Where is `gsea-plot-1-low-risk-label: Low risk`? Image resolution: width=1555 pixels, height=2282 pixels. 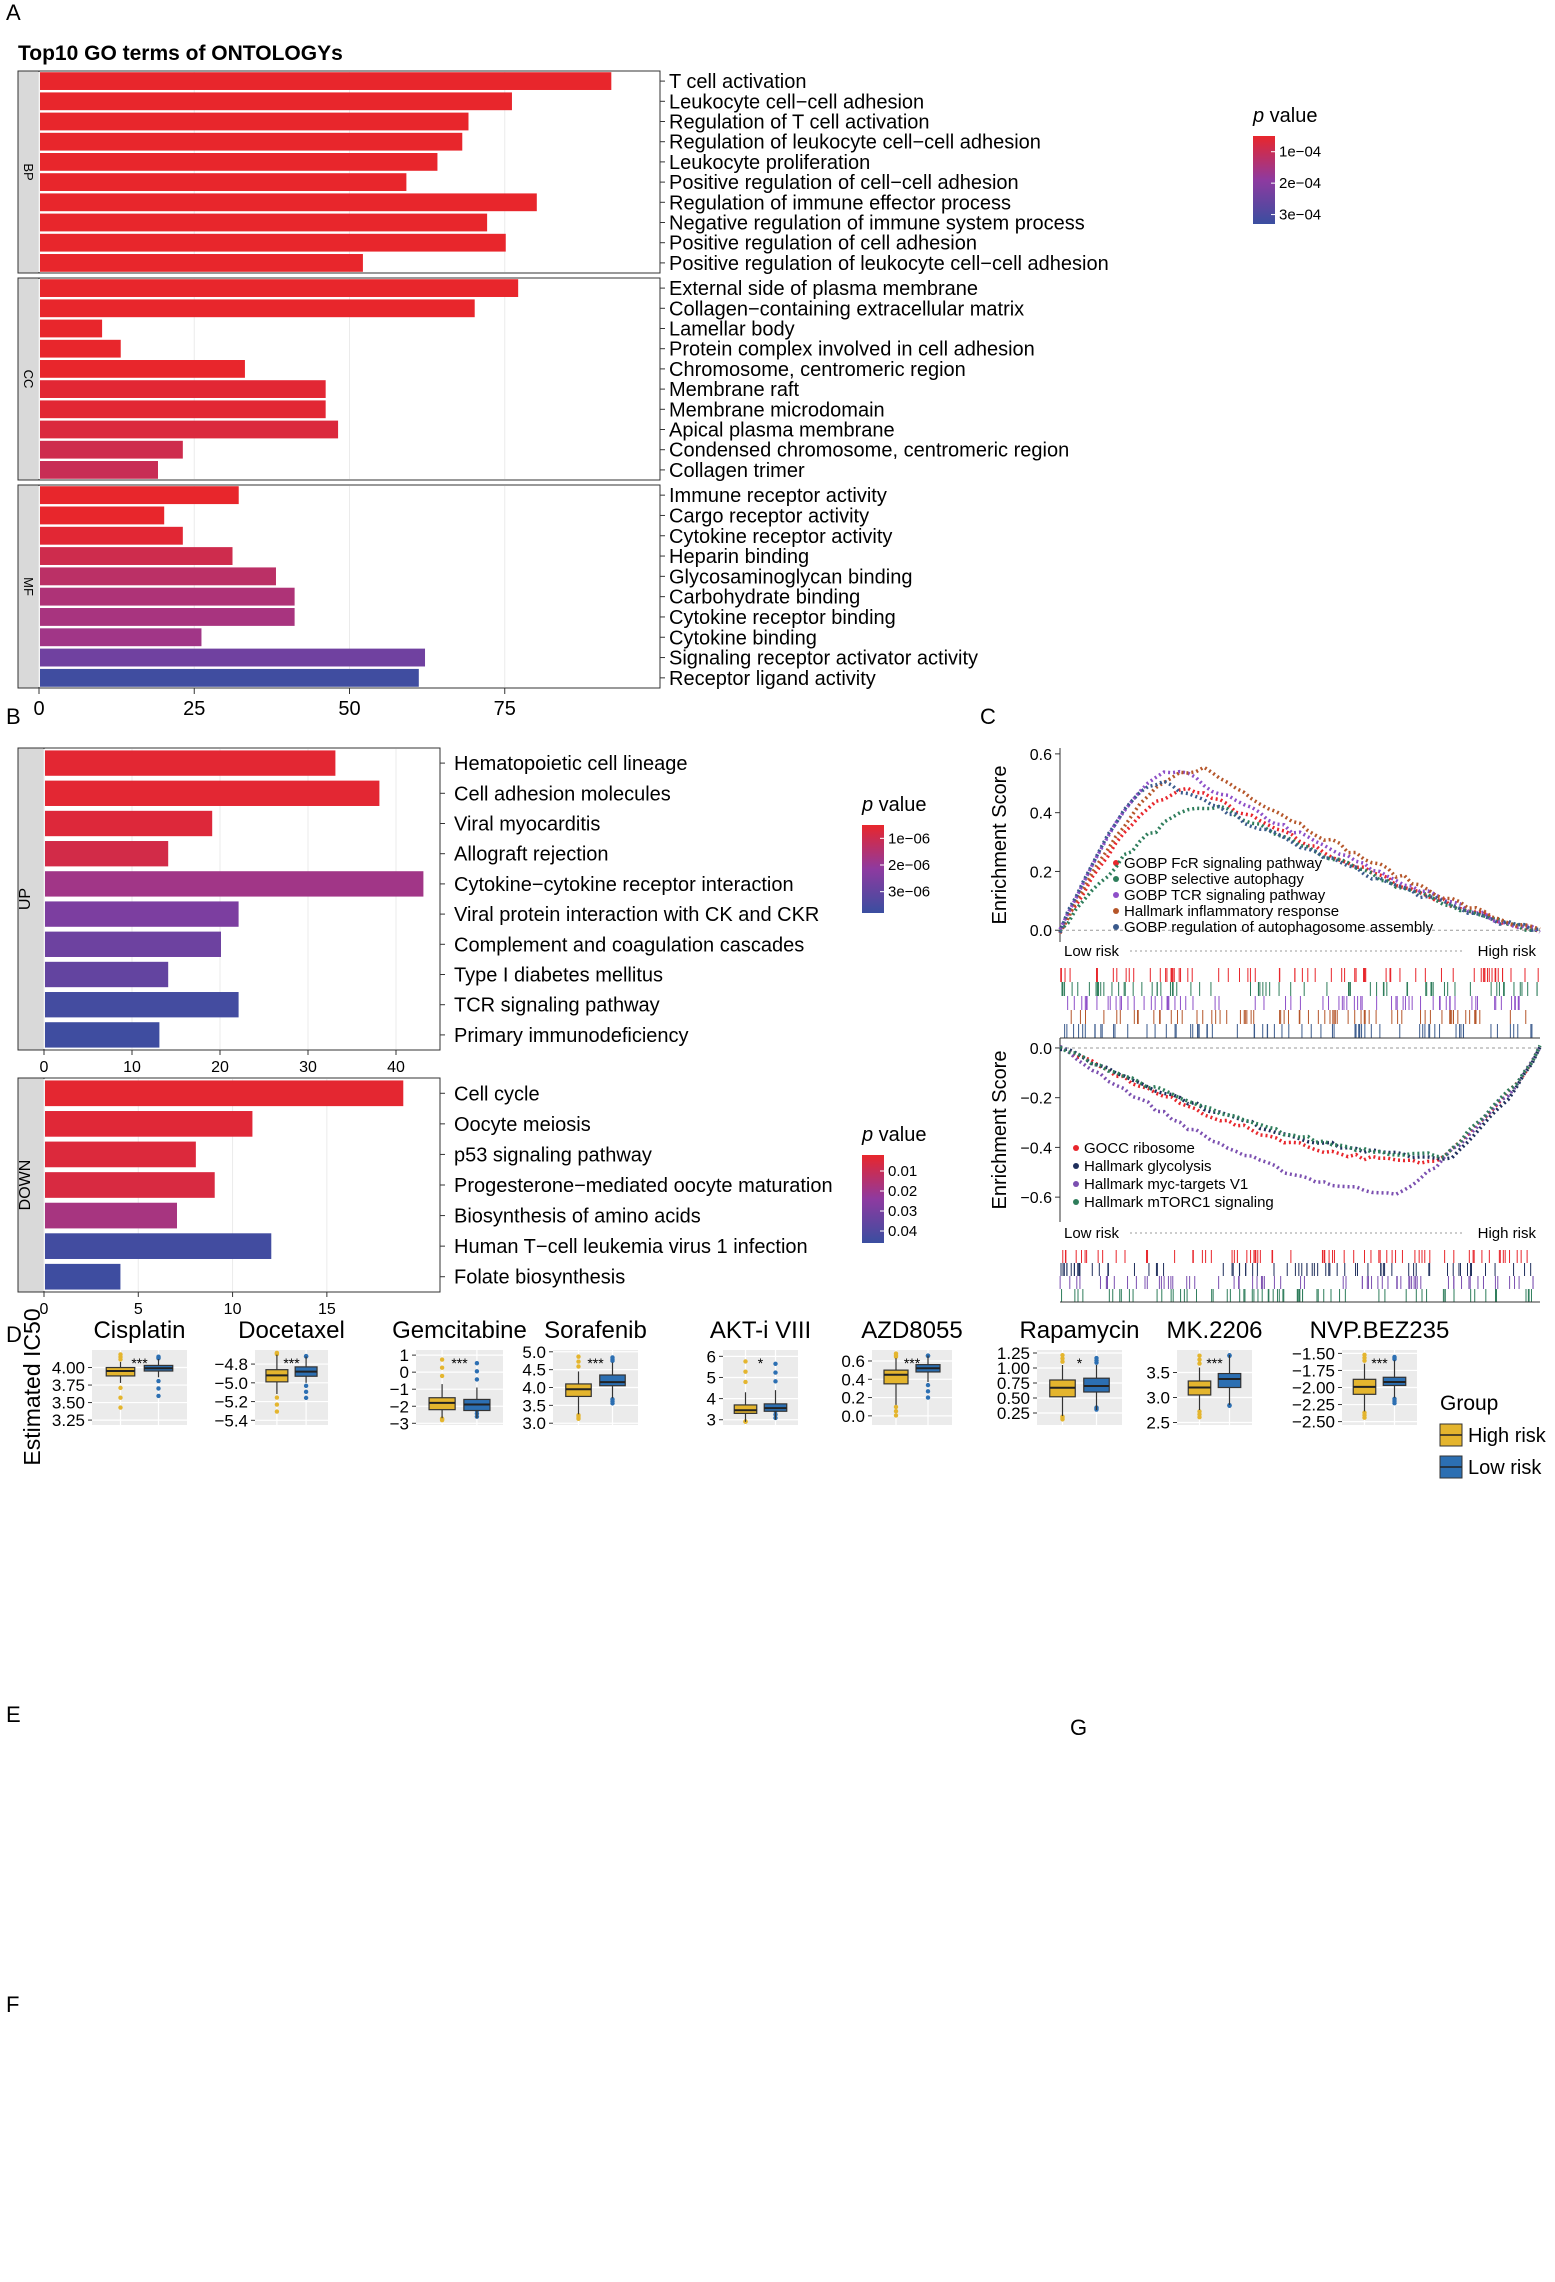 gsea-plot-1-low-risk-label: Low risk is located at coordinates (1092, 951).